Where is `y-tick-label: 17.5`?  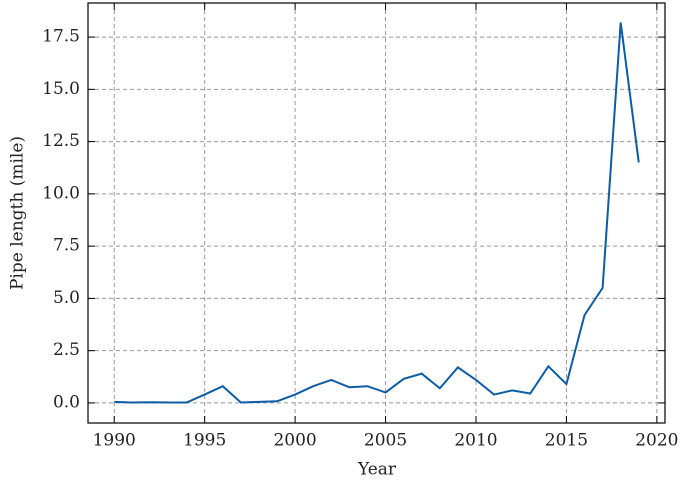 y-tick-label: 17.5 is located at coordinates (61, 37).